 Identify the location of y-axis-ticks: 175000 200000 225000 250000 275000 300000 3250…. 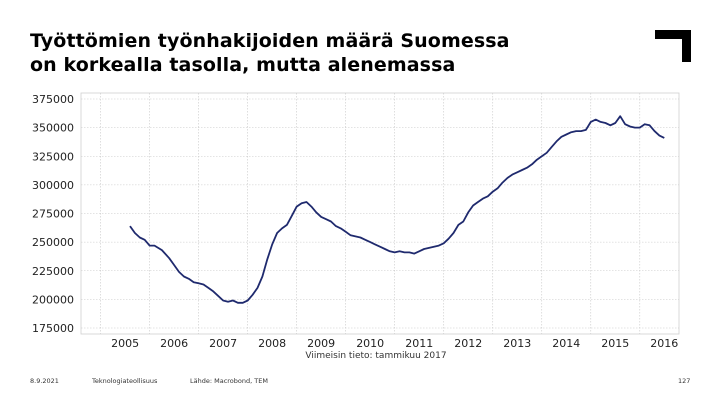
(53, 214).